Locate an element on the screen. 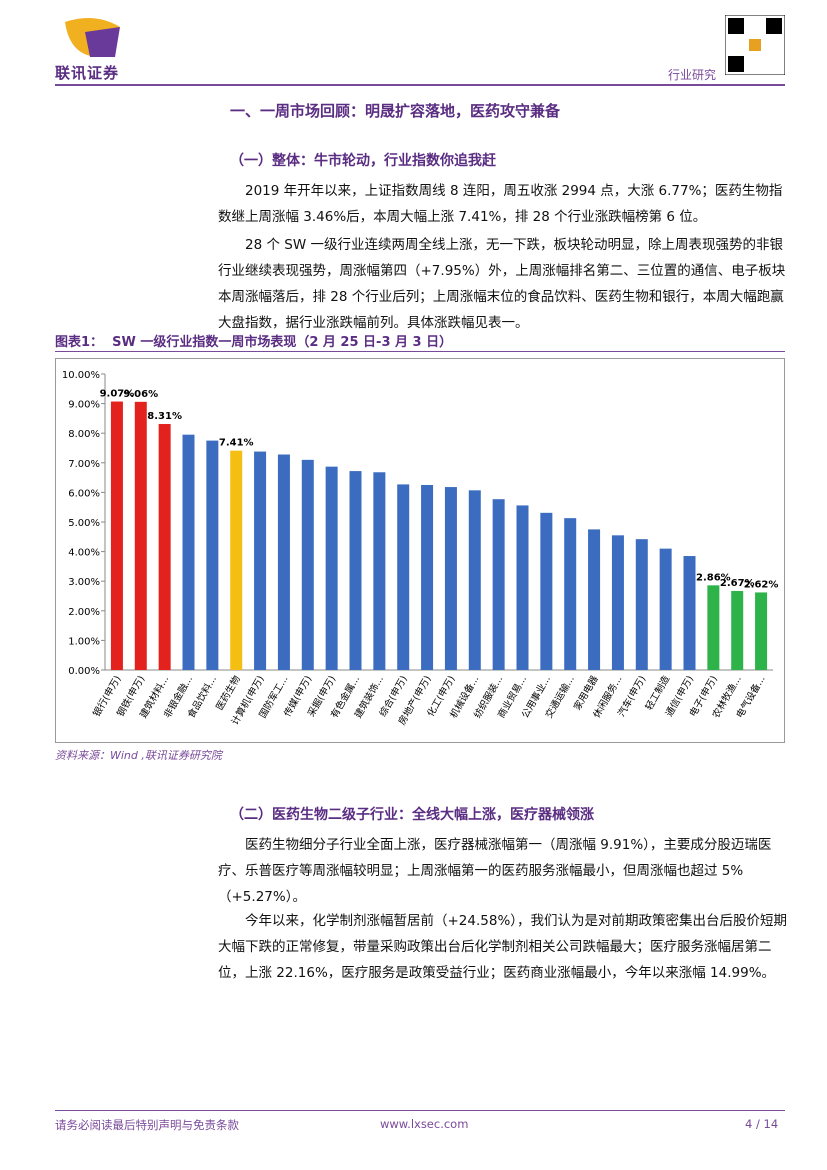 This screenshot has height=1170, width=827. page-number: 4 / 14 is located at coordinates (762, 1124).